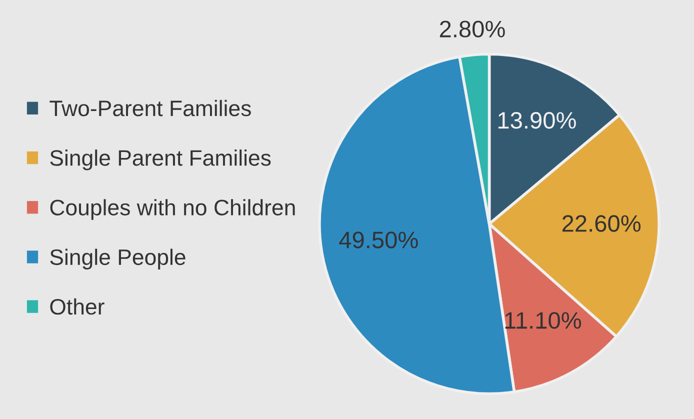 The height and width of the screenshot is (419, 694). What do you see at coordinates (543, 320) in the screenshot?
I see `data-label: 11.10%` at bounding box center [543, 320].